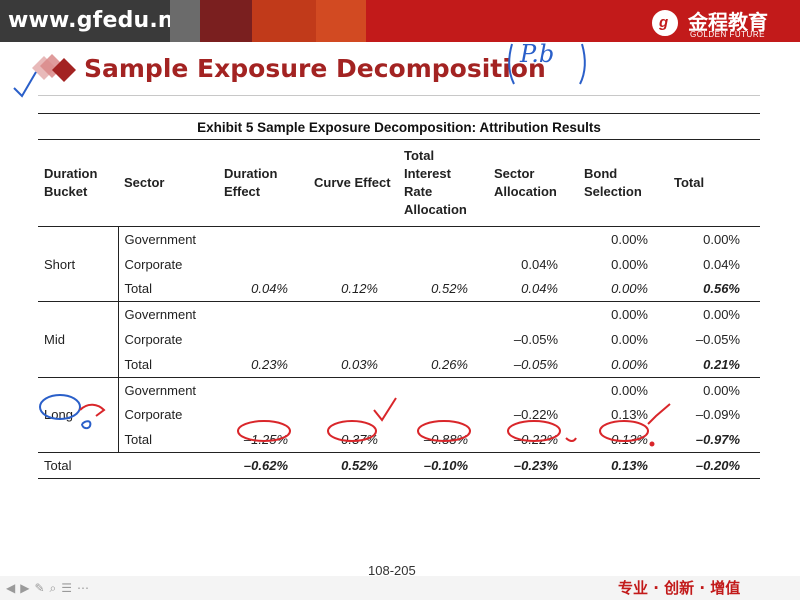 The width and height of the screenshot is (800, 600). Describe the element at coordinates (535, 340) in the screenshot. I see `sector-allocation-cell: –0.05%` at that location.